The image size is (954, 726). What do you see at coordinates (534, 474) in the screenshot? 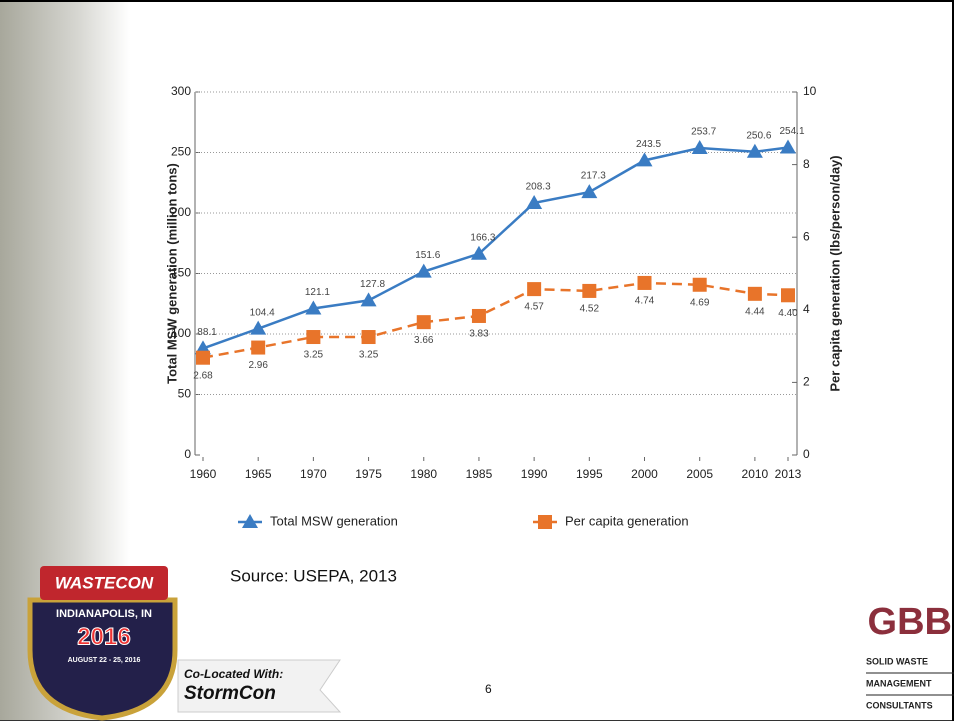
I see `x-tick-label: 1990` at bounding box center [534, 474].